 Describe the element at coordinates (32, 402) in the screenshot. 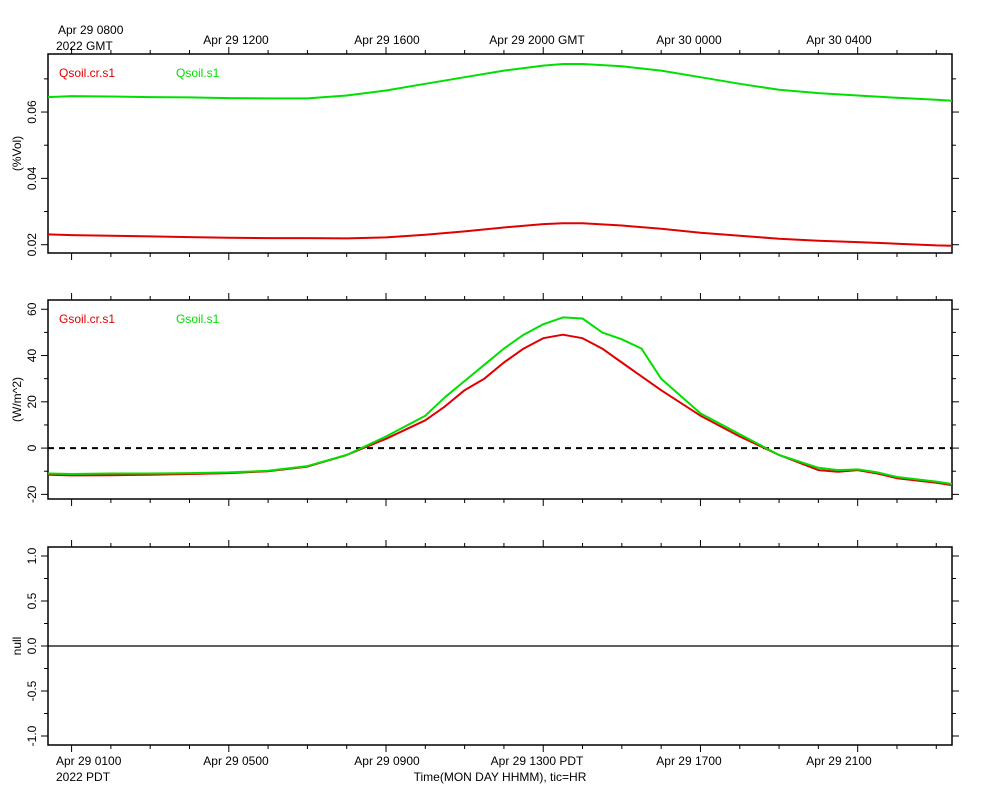

I see `y-tick-label: 20` at that location.